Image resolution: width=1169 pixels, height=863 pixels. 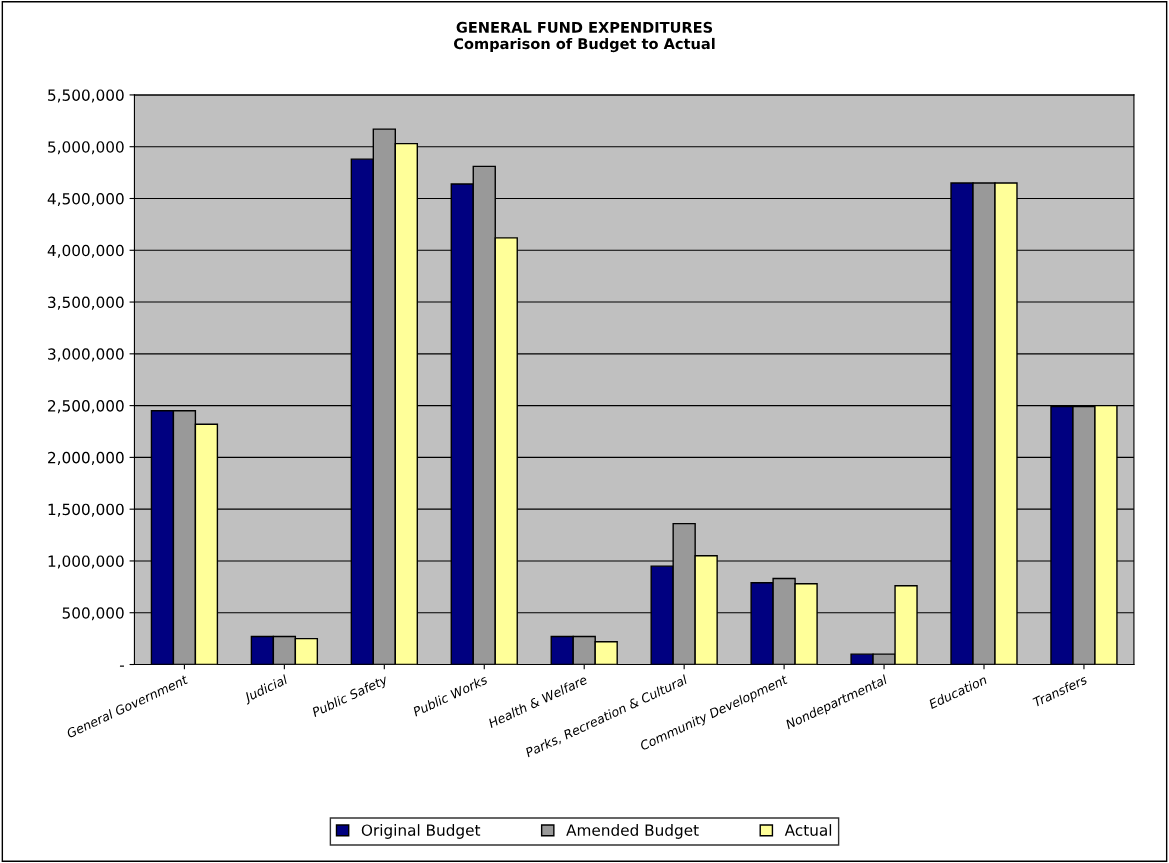 I want to click on legend-label: Original Budget, so click(x=421, y=831).